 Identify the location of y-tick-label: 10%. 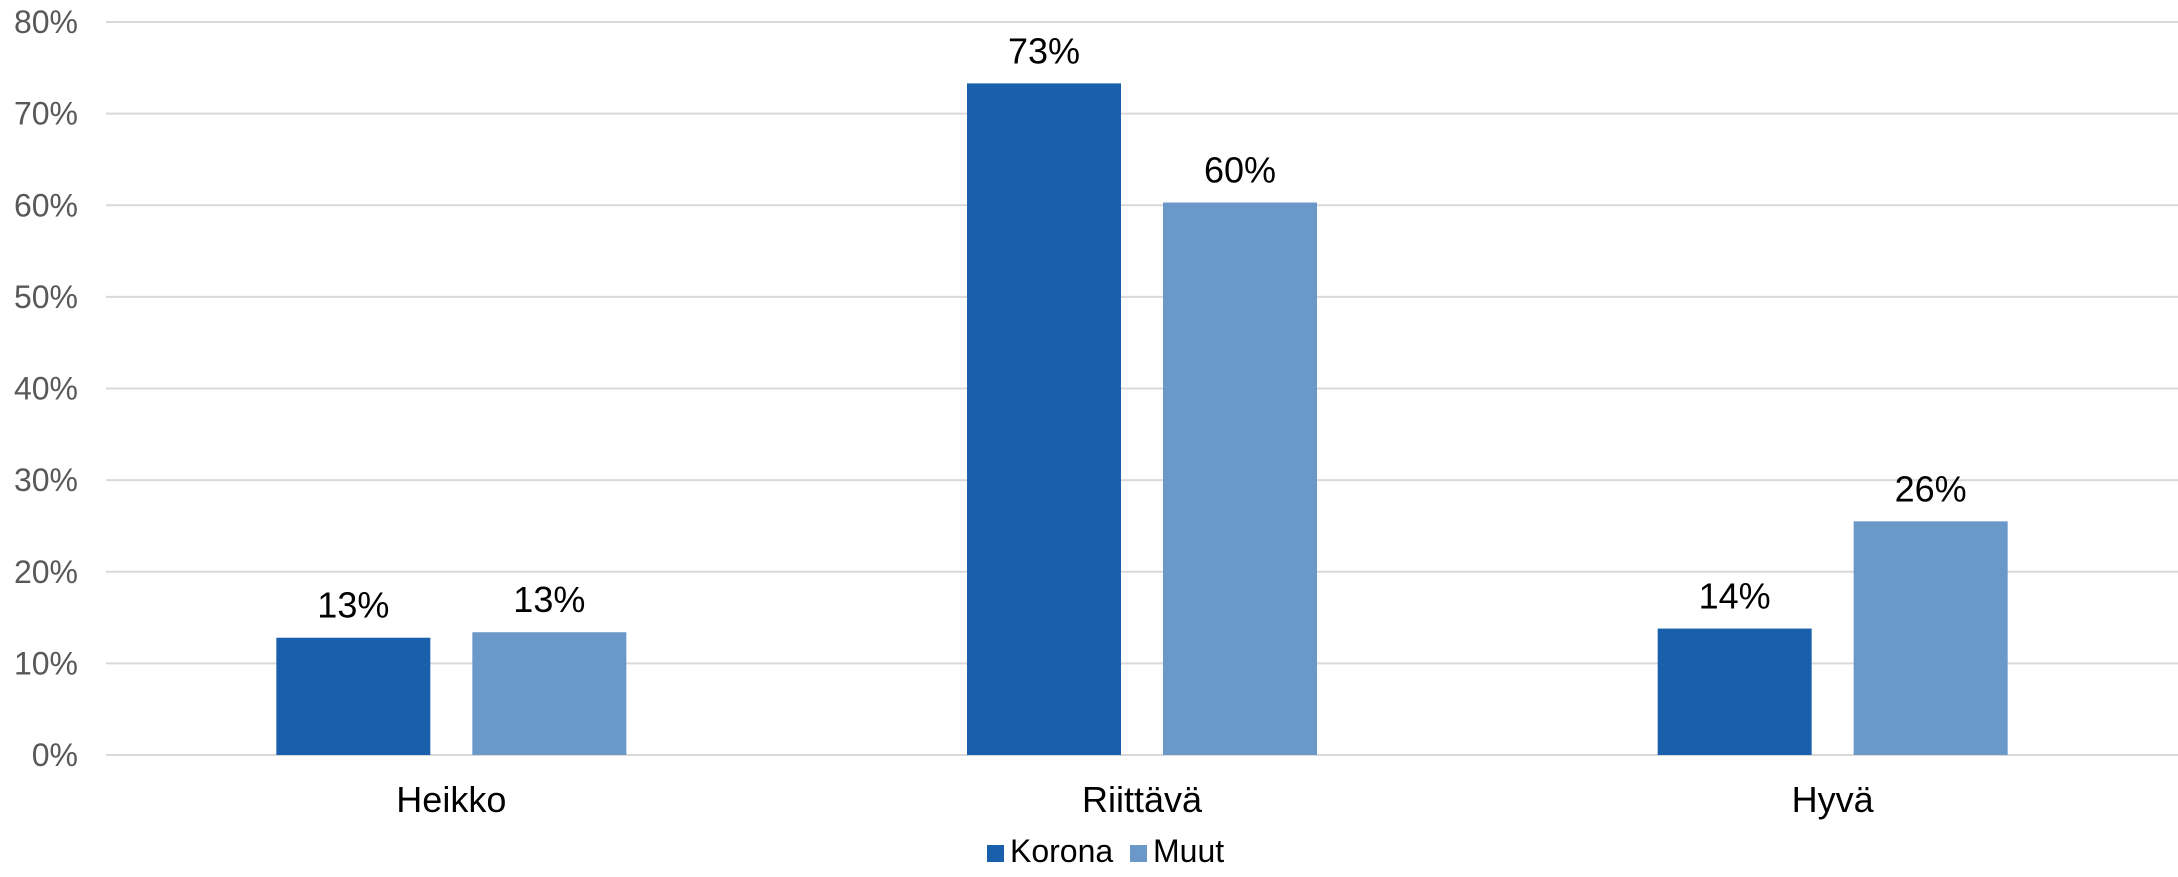
(46, 663).